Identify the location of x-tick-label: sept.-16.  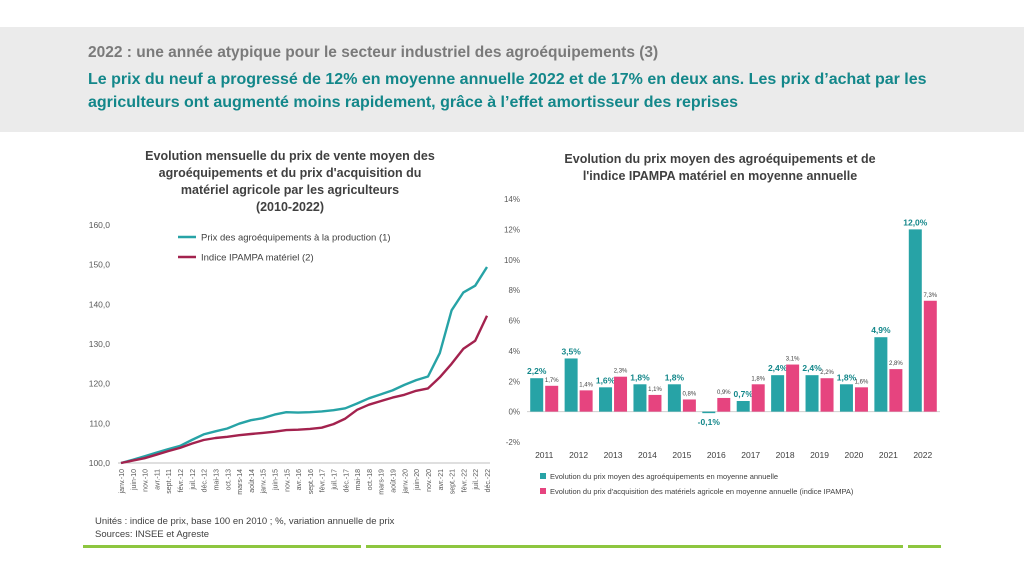
(311, 481).